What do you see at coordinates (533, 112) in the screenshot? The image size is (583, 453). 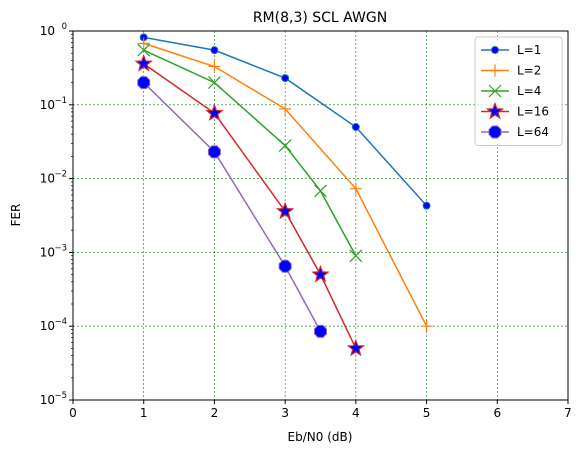 I see `legend-label: L=16` at bounding box center [533, 112].